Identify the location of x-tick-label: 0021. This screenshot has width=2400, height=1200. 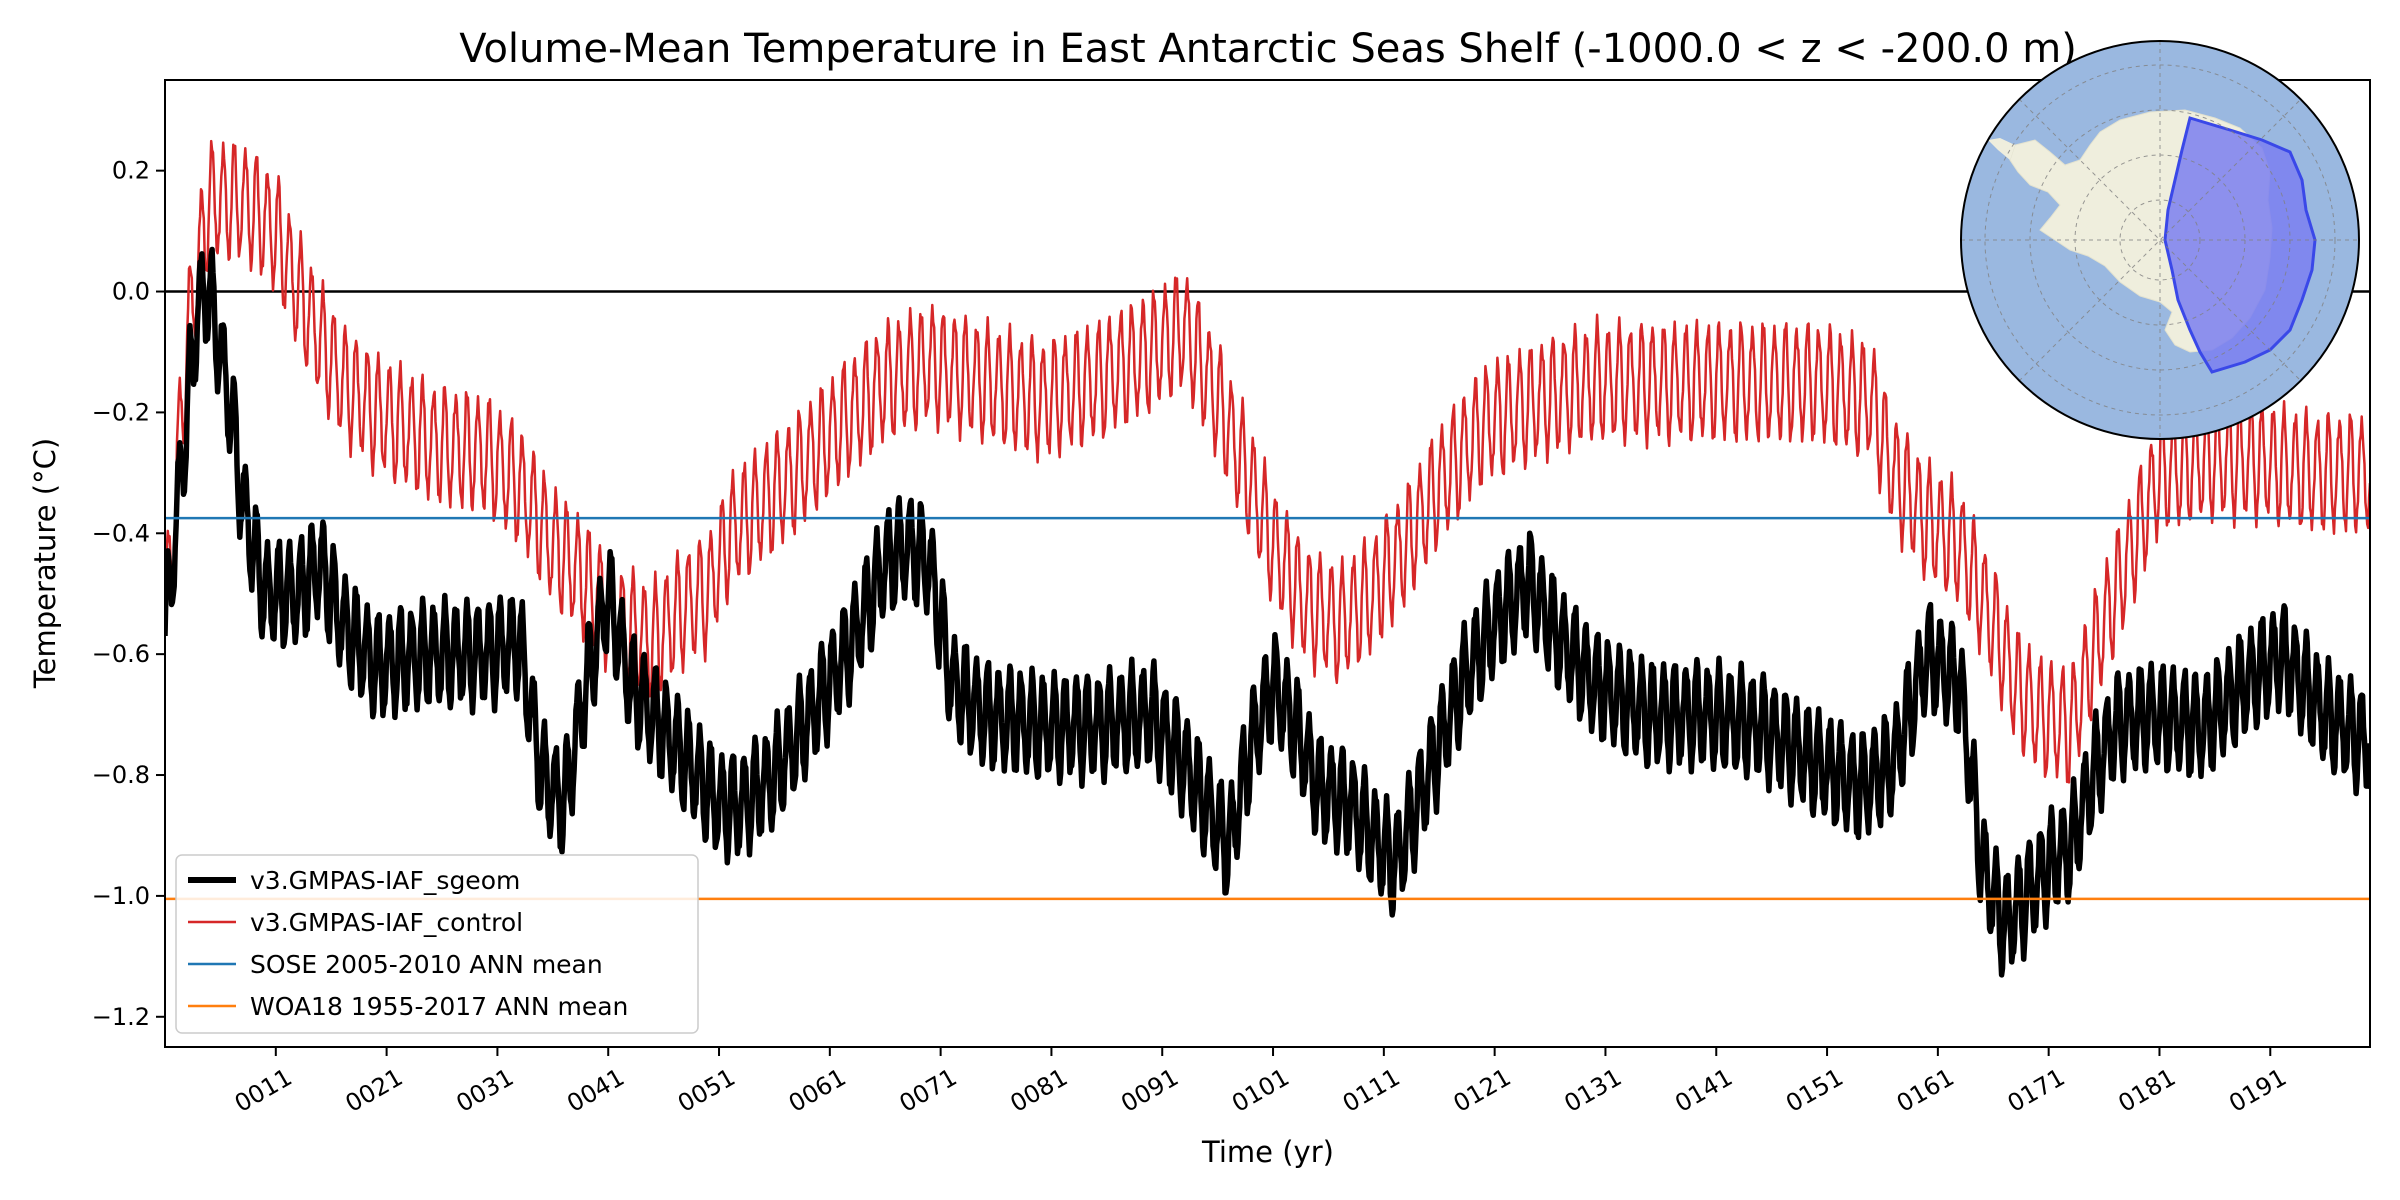
(374, 1090).